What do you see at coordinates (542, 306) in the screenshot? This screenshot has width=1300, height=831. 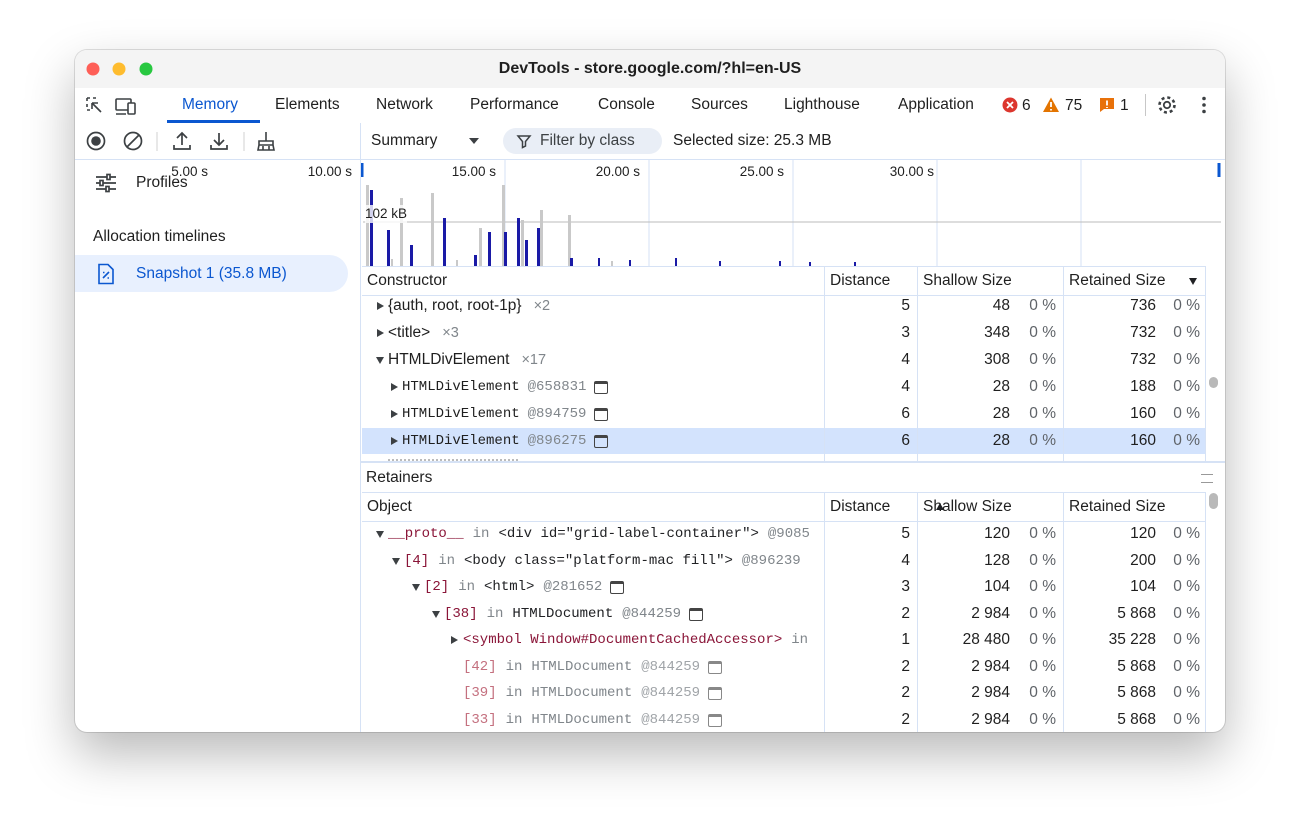 I see `instance-count: ×2` at bounding box center [542, 306].